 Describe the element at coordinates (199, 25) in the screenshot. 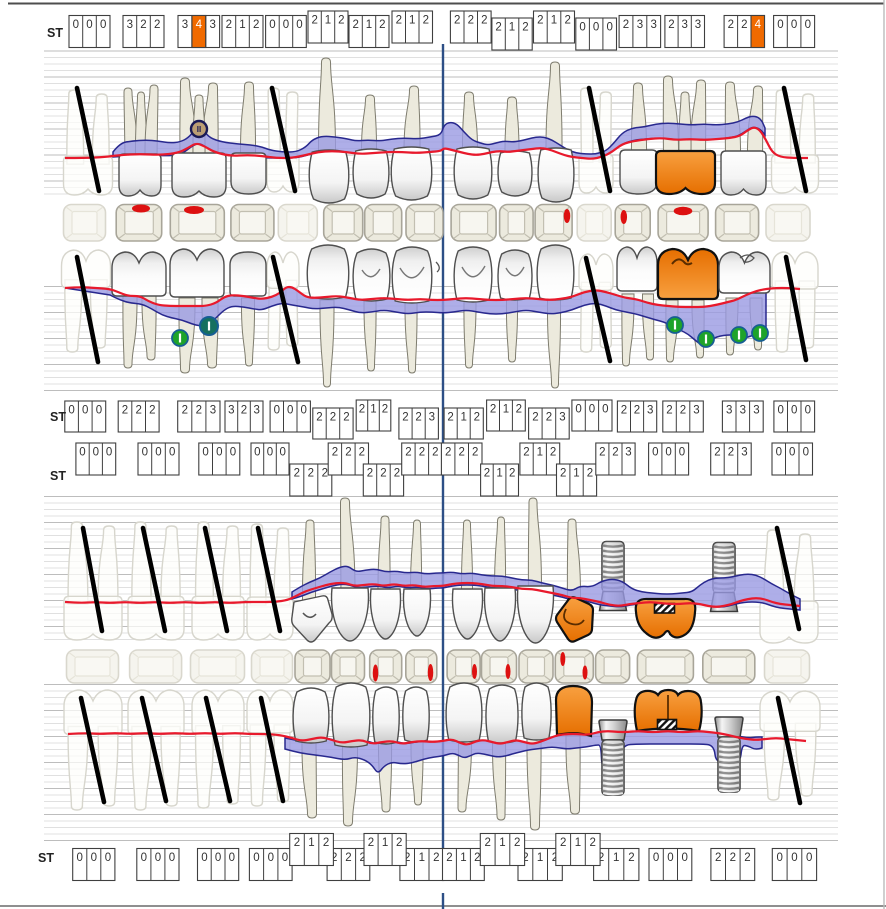

I see `svg-text: 4` at that location.